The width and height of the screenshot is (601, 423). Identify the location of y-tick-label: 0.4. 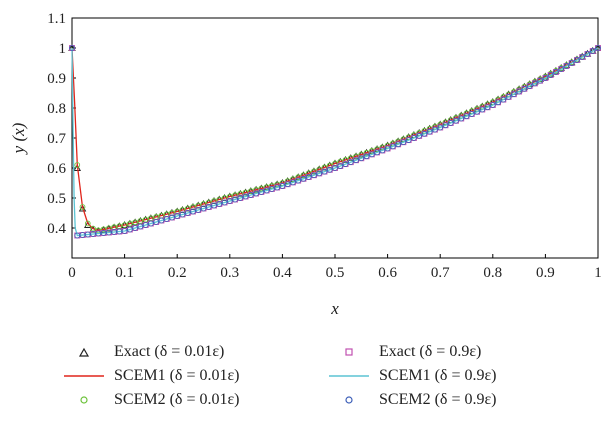
(56, 229).